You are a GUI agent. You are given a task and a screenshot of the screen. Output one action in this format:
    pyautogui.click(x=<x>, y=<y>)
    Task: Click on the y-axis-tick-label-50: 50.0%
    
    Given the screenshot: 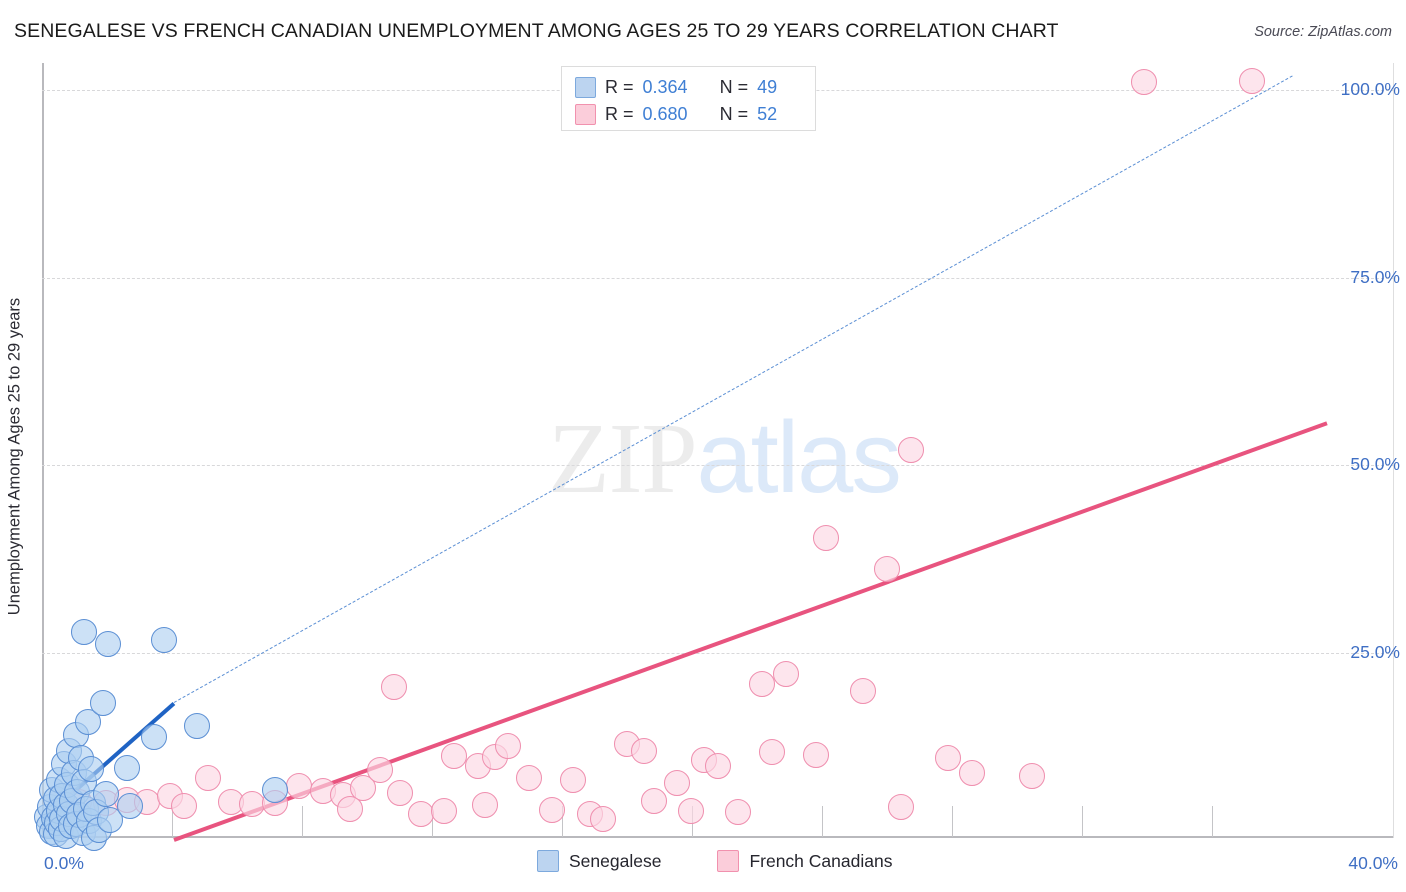 What is the action you would take?
    pyautogui.click(x=1375, y=464)
    